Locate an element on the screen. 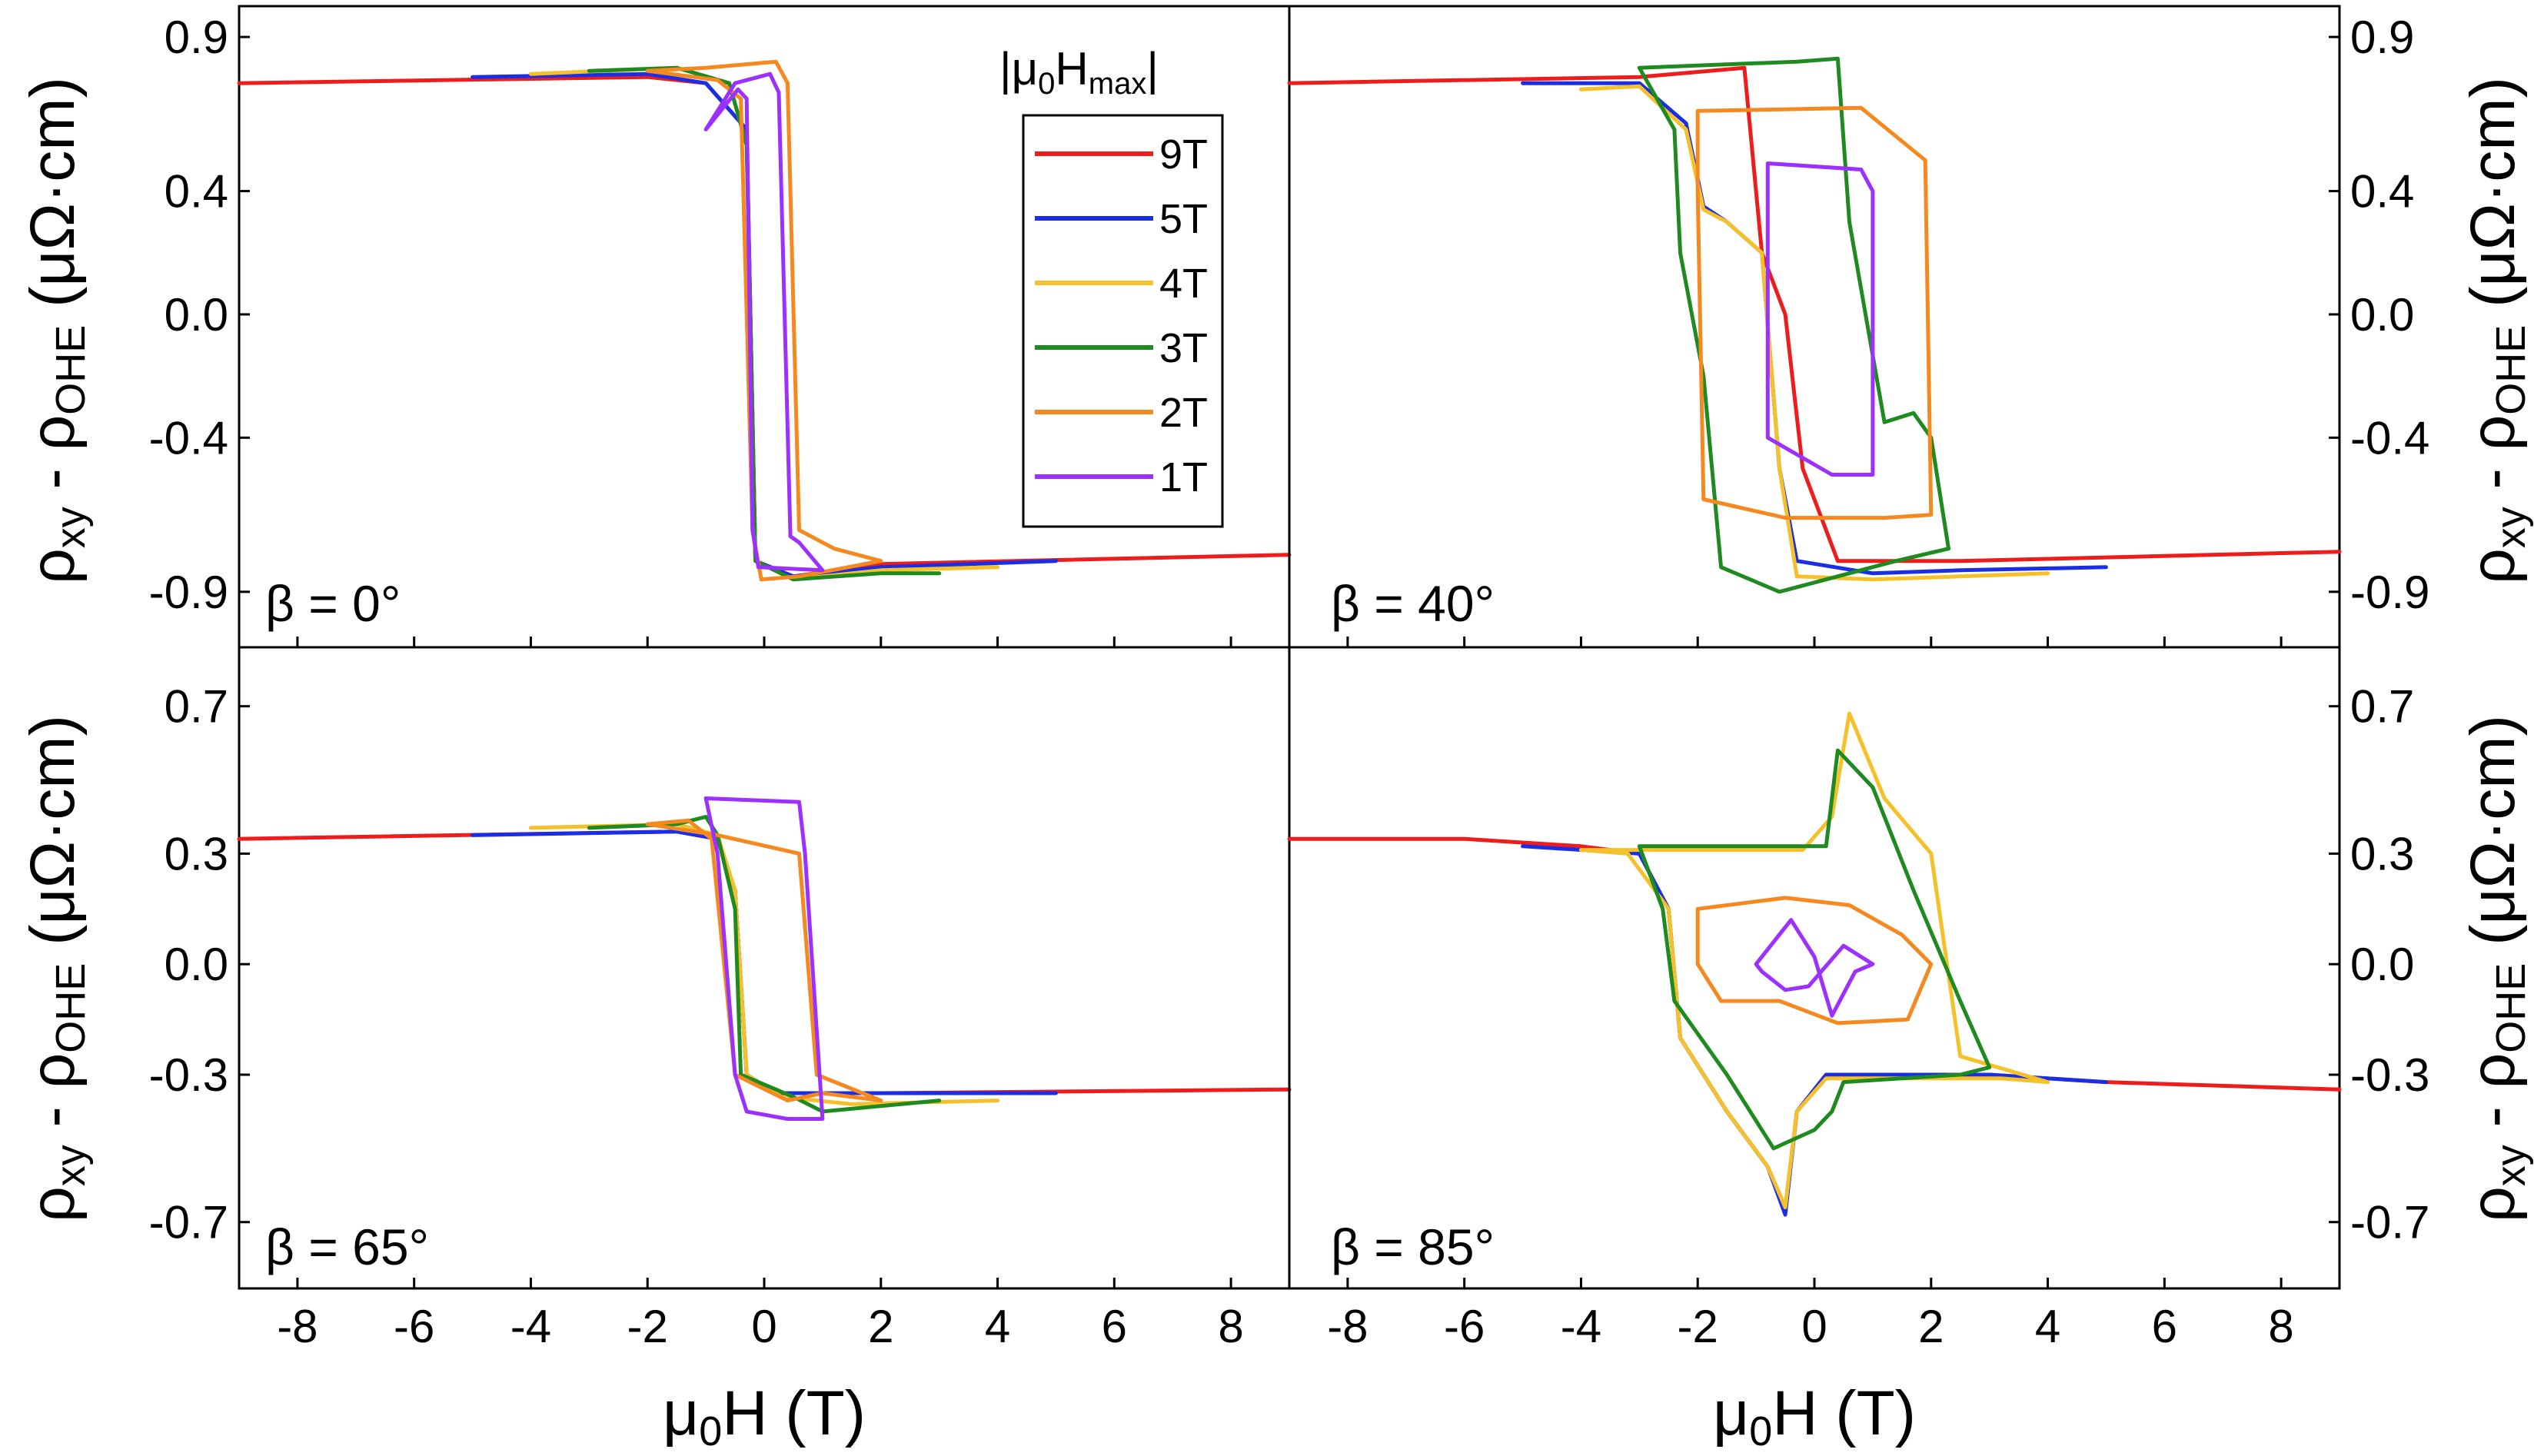 The height and width of the screenshot is (1456, 2544). legend-label: 2T is located at coordinates (1183, 413).